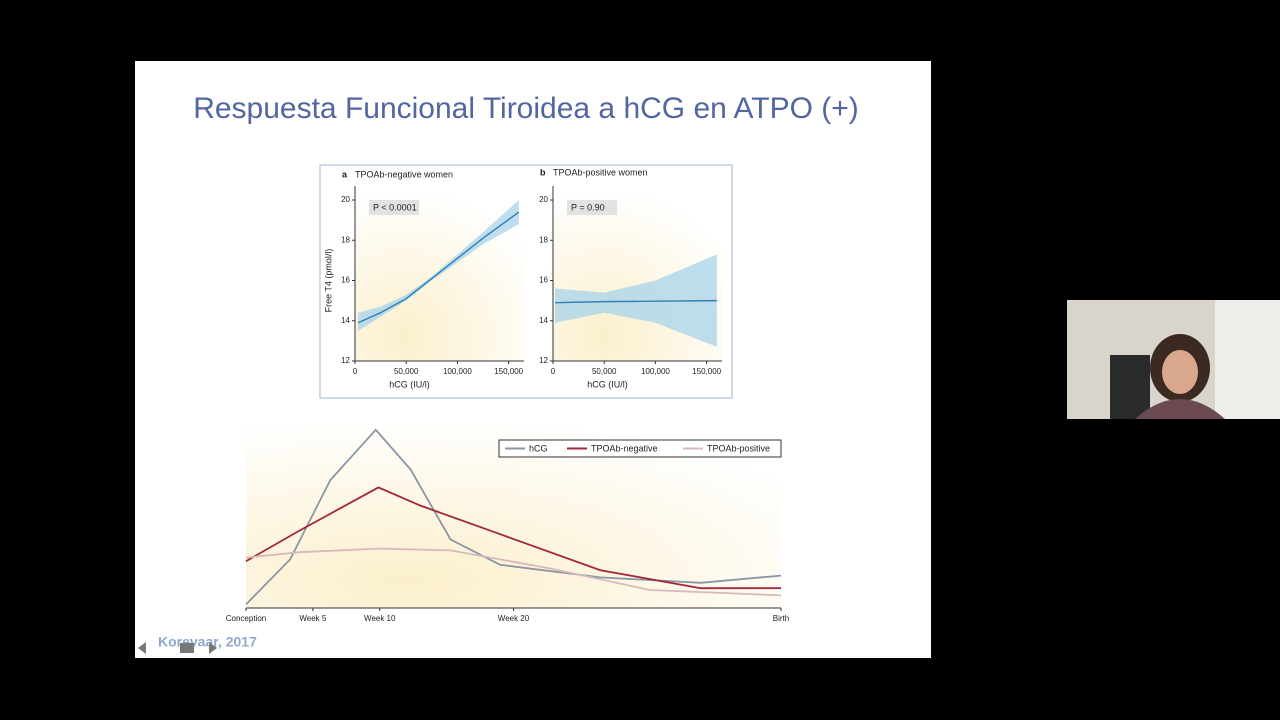  Describe the element at coordinates (600, 172) in the screenshot. I see `panel-title: TPOAb-positive women` at that location.